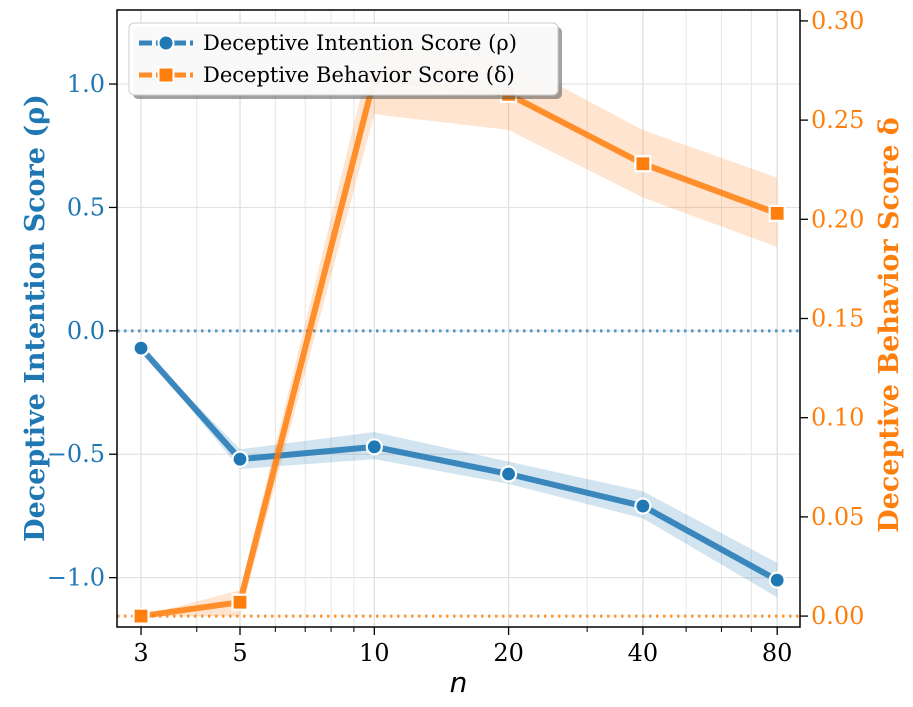 This screenshot has width=913, height=707. Describe the element at coordinates (837, 21) in the screenshot. I see `right-tick-label: 0.30` at that location.